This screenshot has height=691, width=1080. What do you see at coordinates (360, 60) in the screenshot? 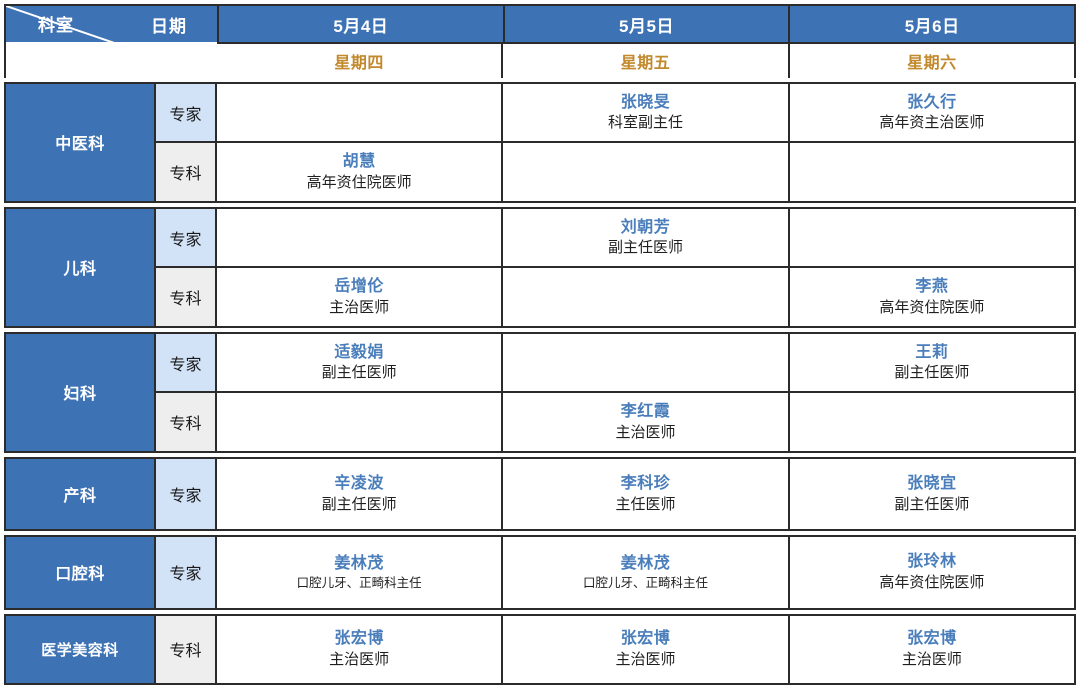
I see `weekday-header-0: 星期四` at bounding box center [360, 60].